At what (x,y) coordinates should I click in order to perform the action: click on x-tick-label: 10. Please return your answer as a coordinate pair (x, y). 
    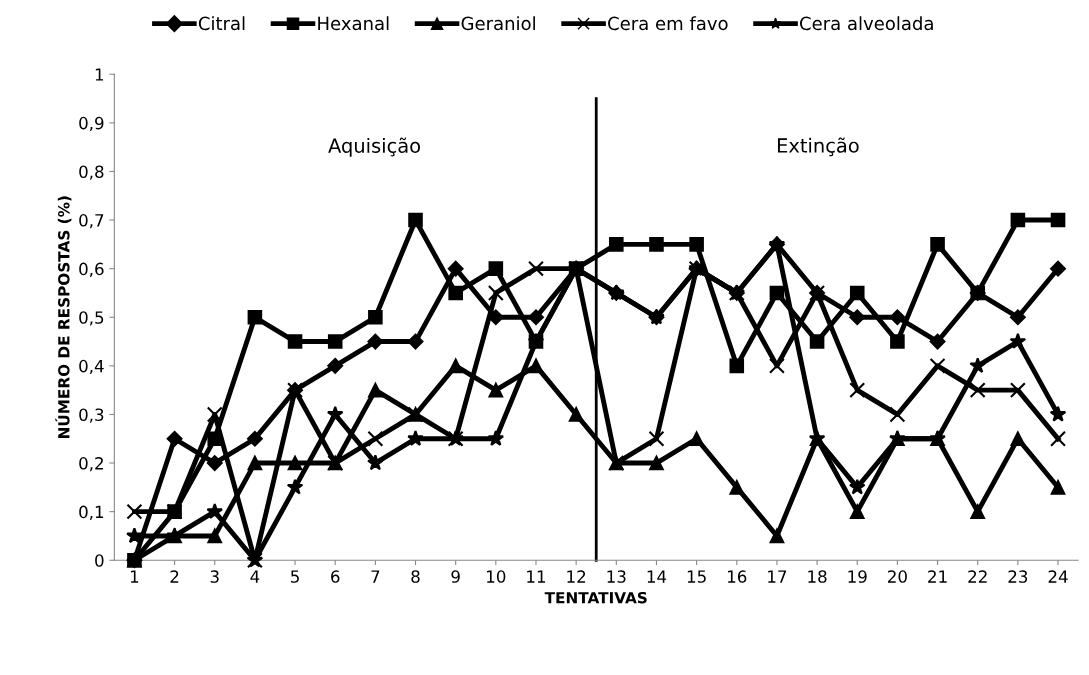
    Looking at the image, I should click on (496, 576).